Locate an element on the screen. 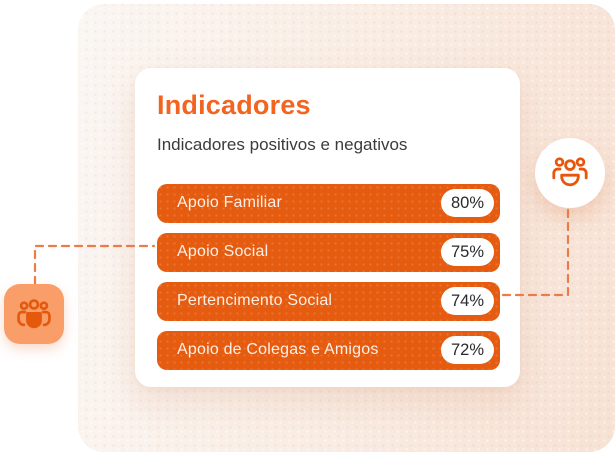 The image size is (615, 456). indicator-value-badge: 72% is located at coordinates (467, 350).